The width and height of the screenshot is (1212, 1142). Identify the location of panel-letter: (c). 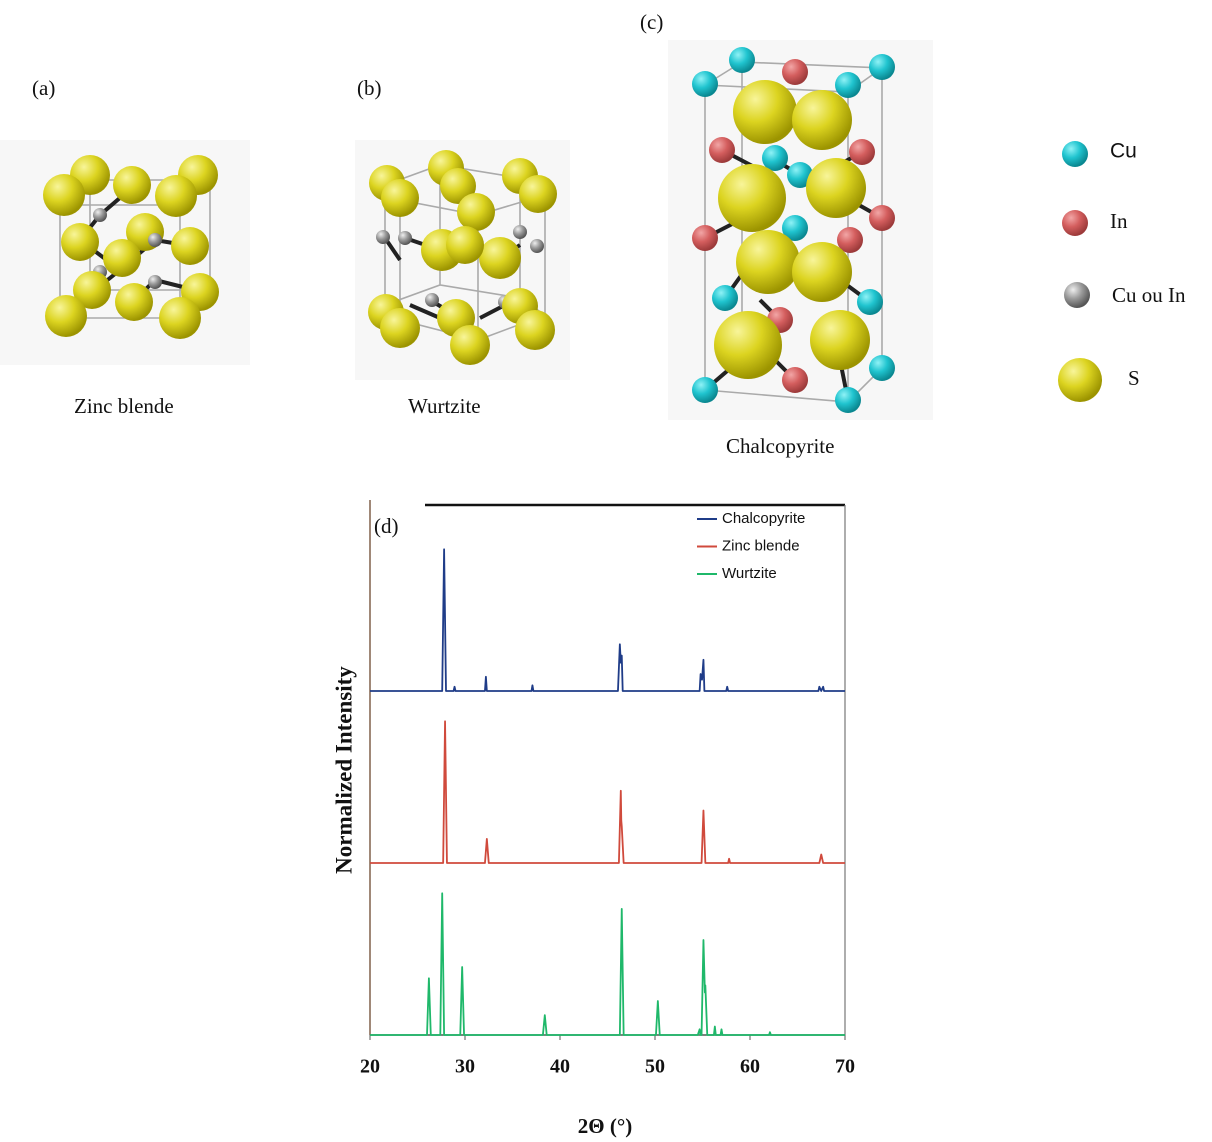
(651, 22).